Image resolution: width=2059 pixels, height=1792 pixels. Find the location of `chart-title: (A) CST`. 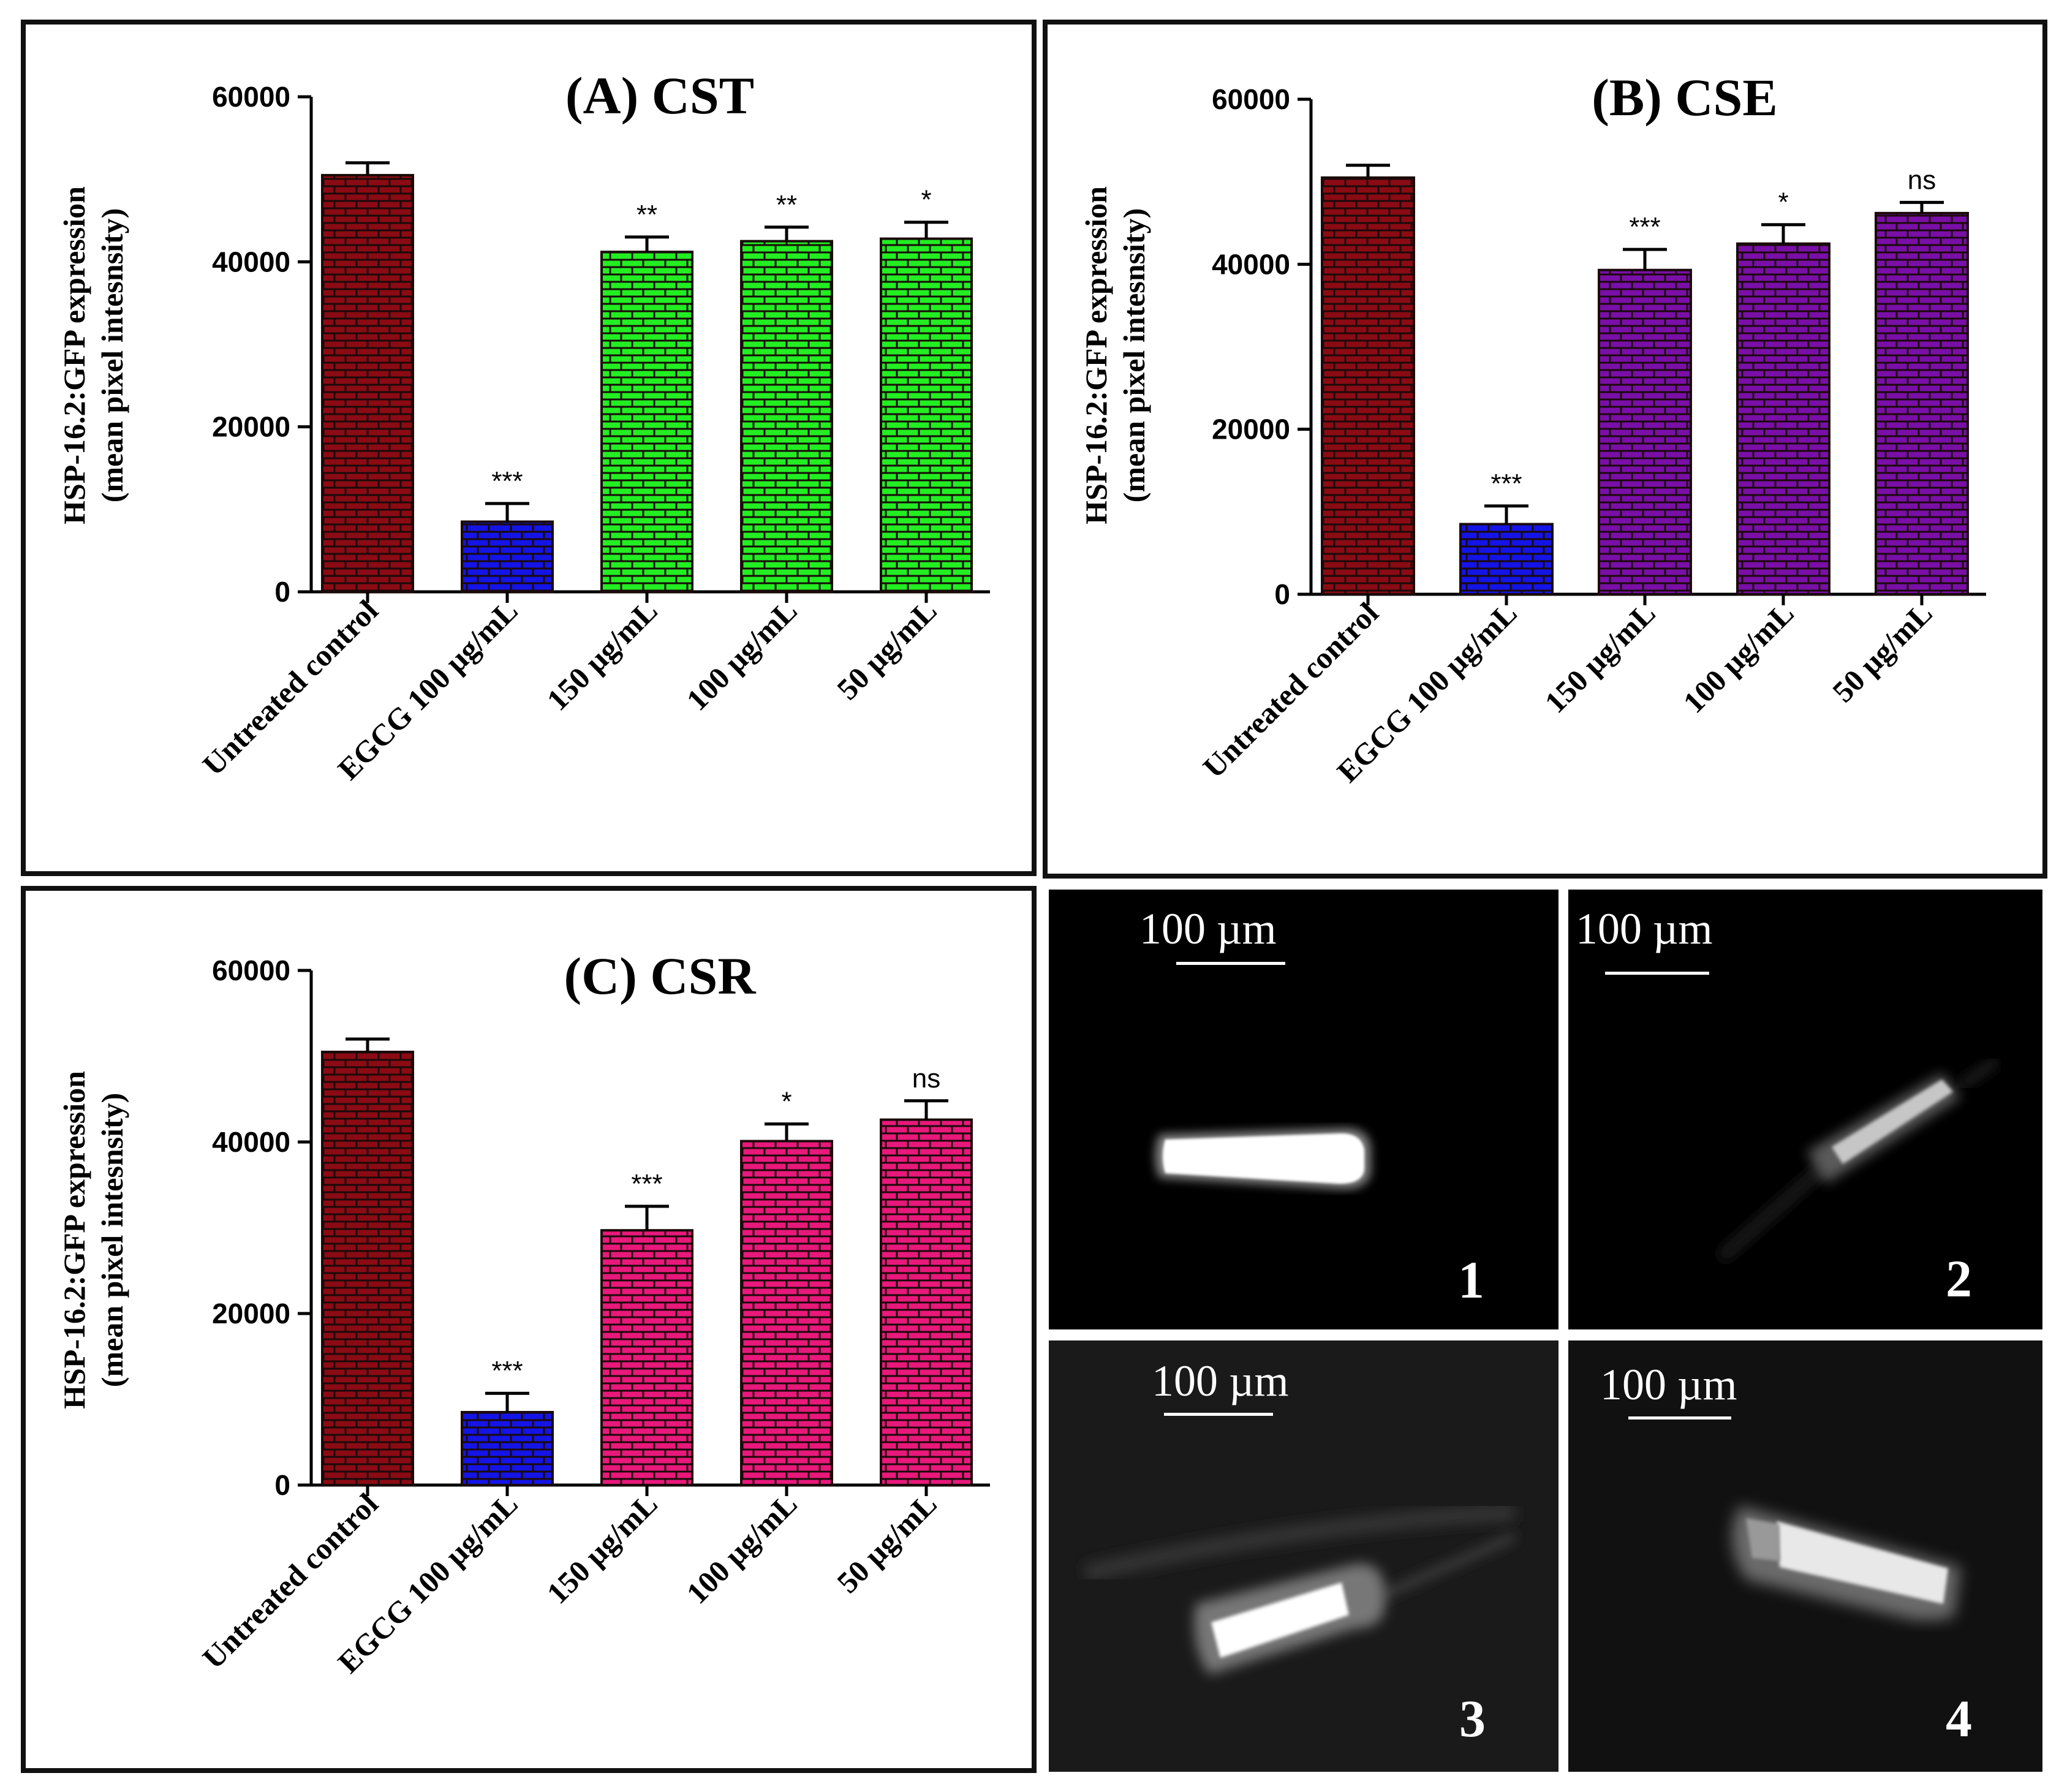

chart-title: (A) CST is located at coordinates (659, 95).